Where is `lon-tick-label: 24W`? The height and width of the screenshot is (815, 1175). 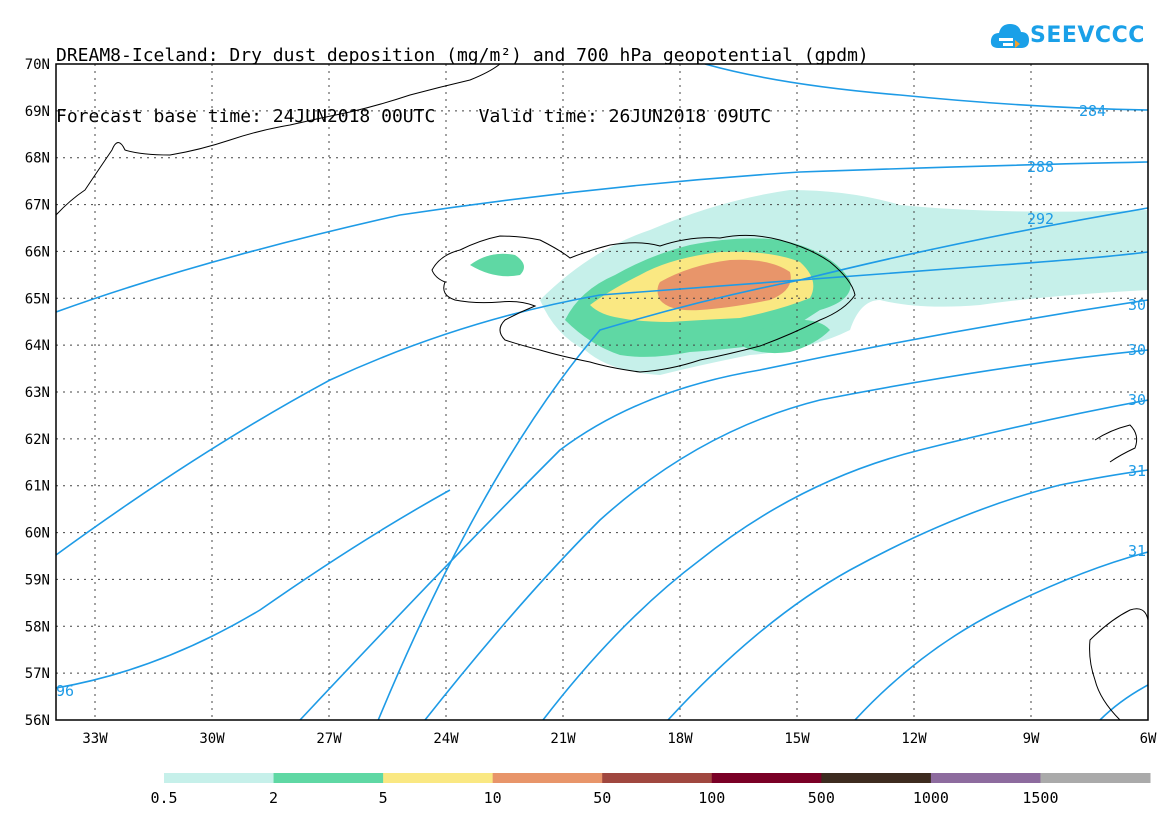
lon-tick-label: 24W is located at coordinates (446, 739).